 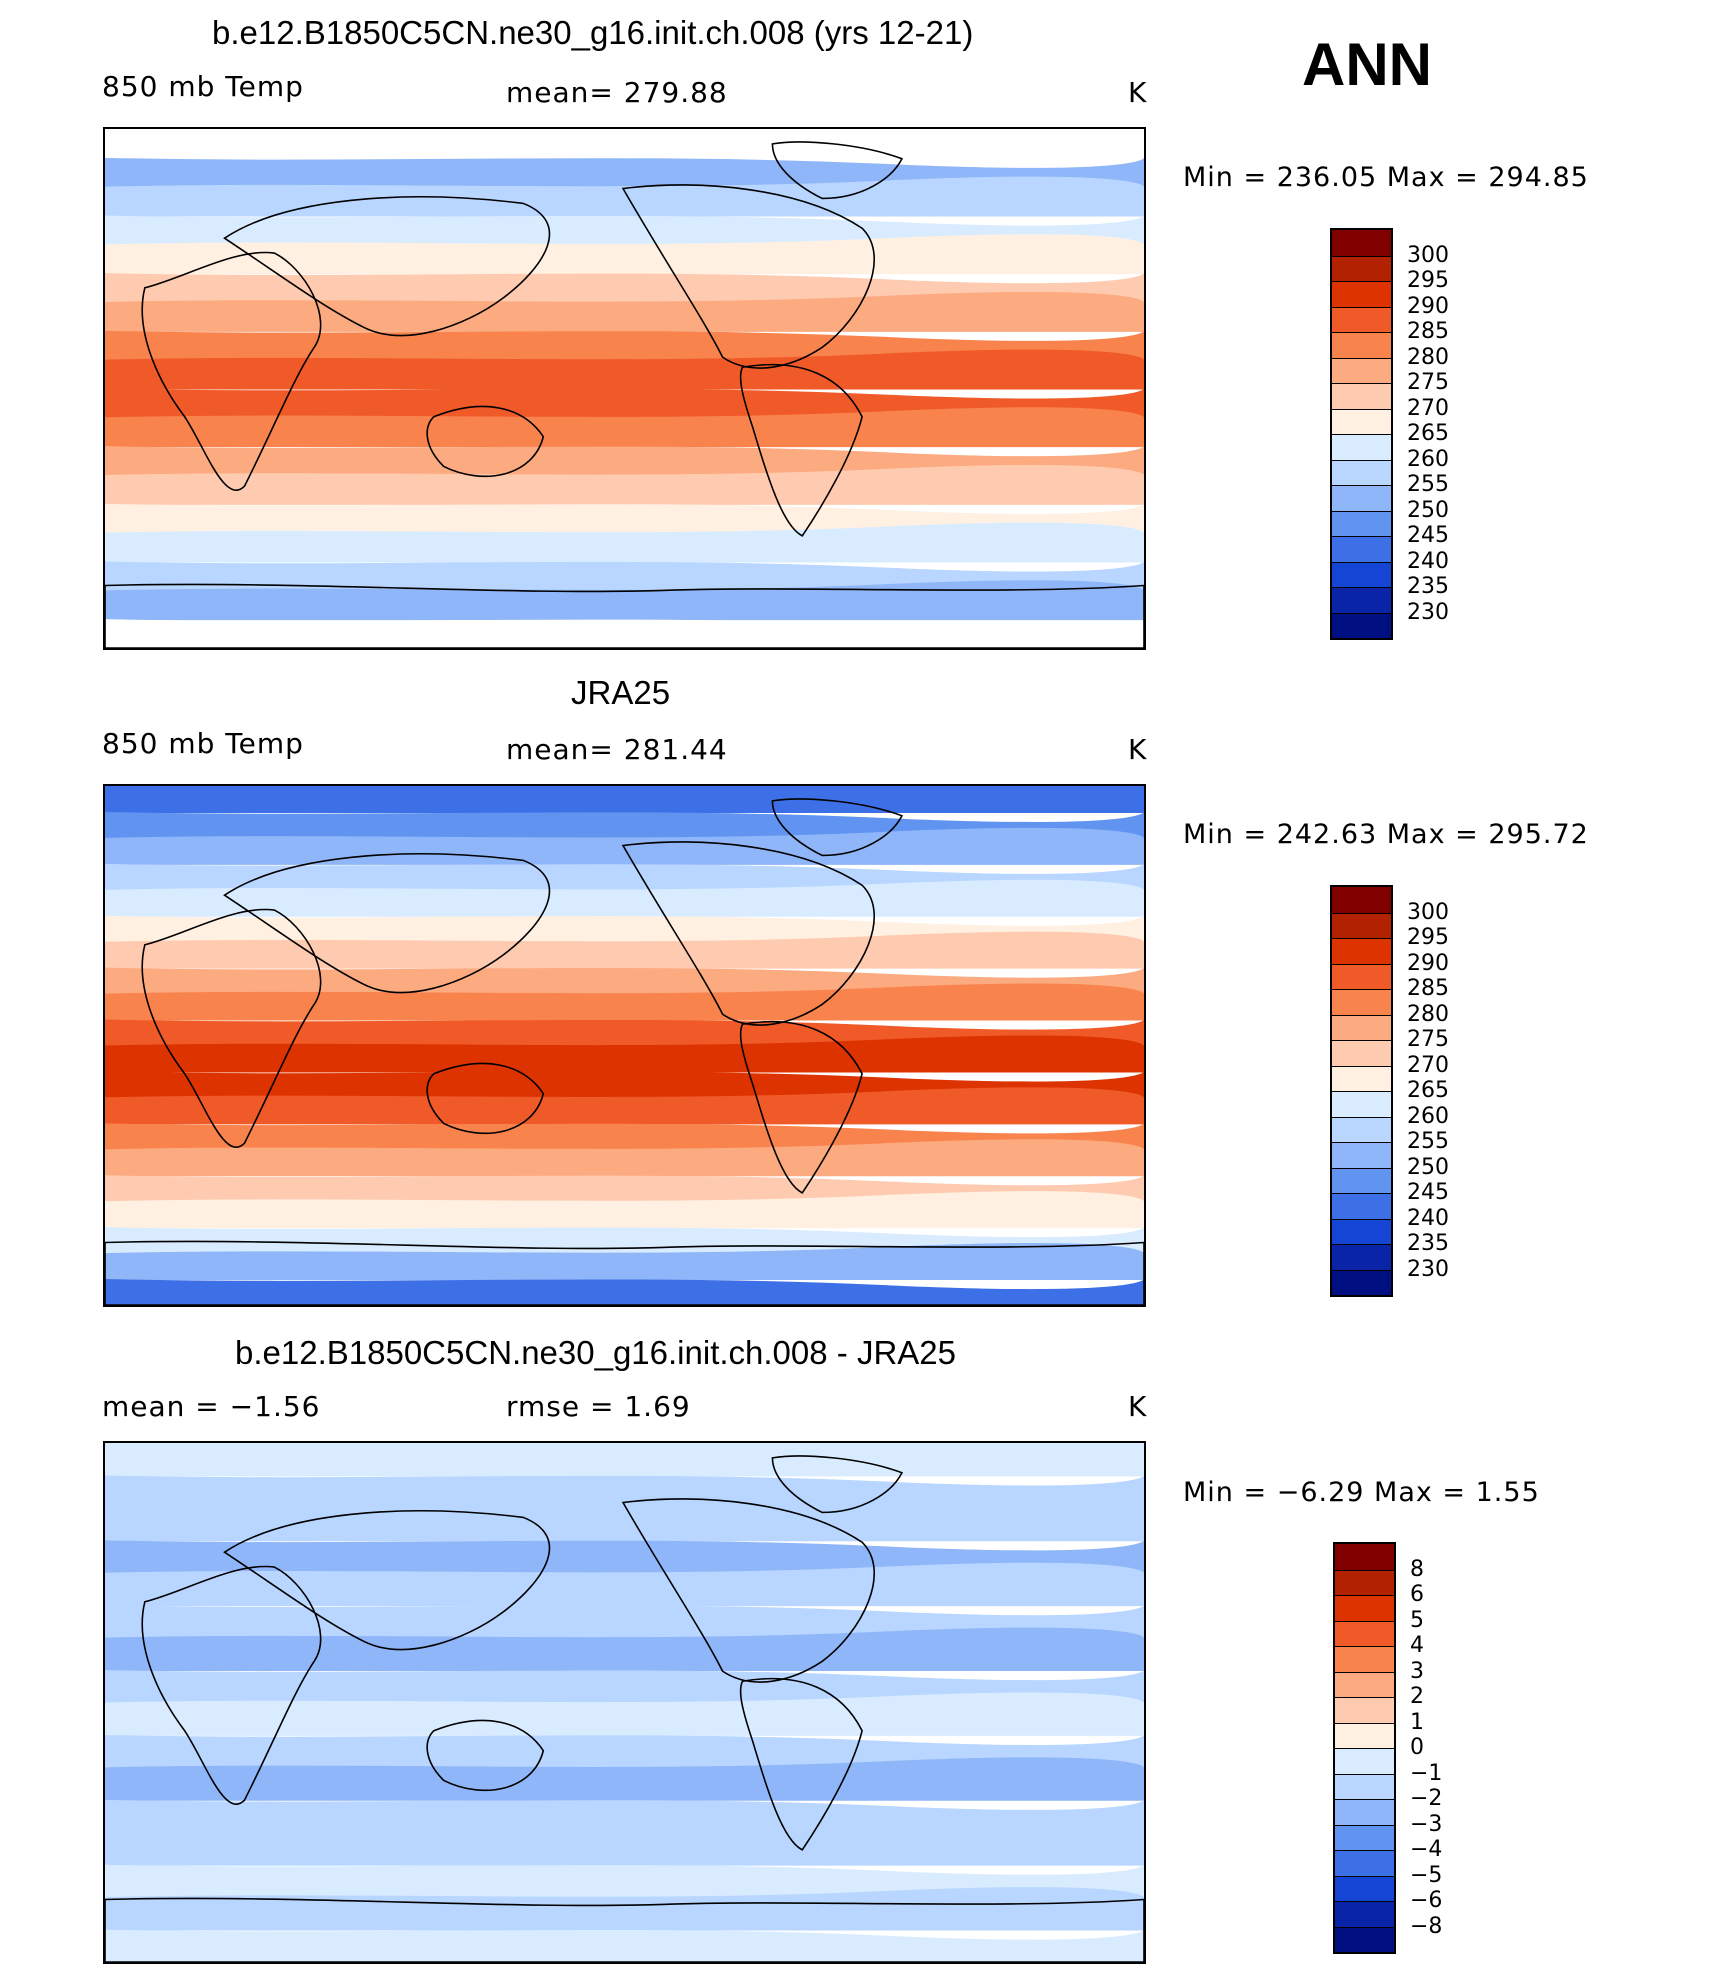 I want to click on colorbar-tick-label: 1, so click(x=1417, y=1722).